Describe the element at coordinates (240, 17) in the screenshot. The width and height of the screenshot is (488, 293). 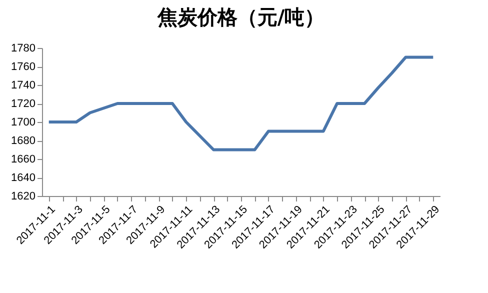
I see `chart-title: 焦炭价格（元/吨）` at that location.